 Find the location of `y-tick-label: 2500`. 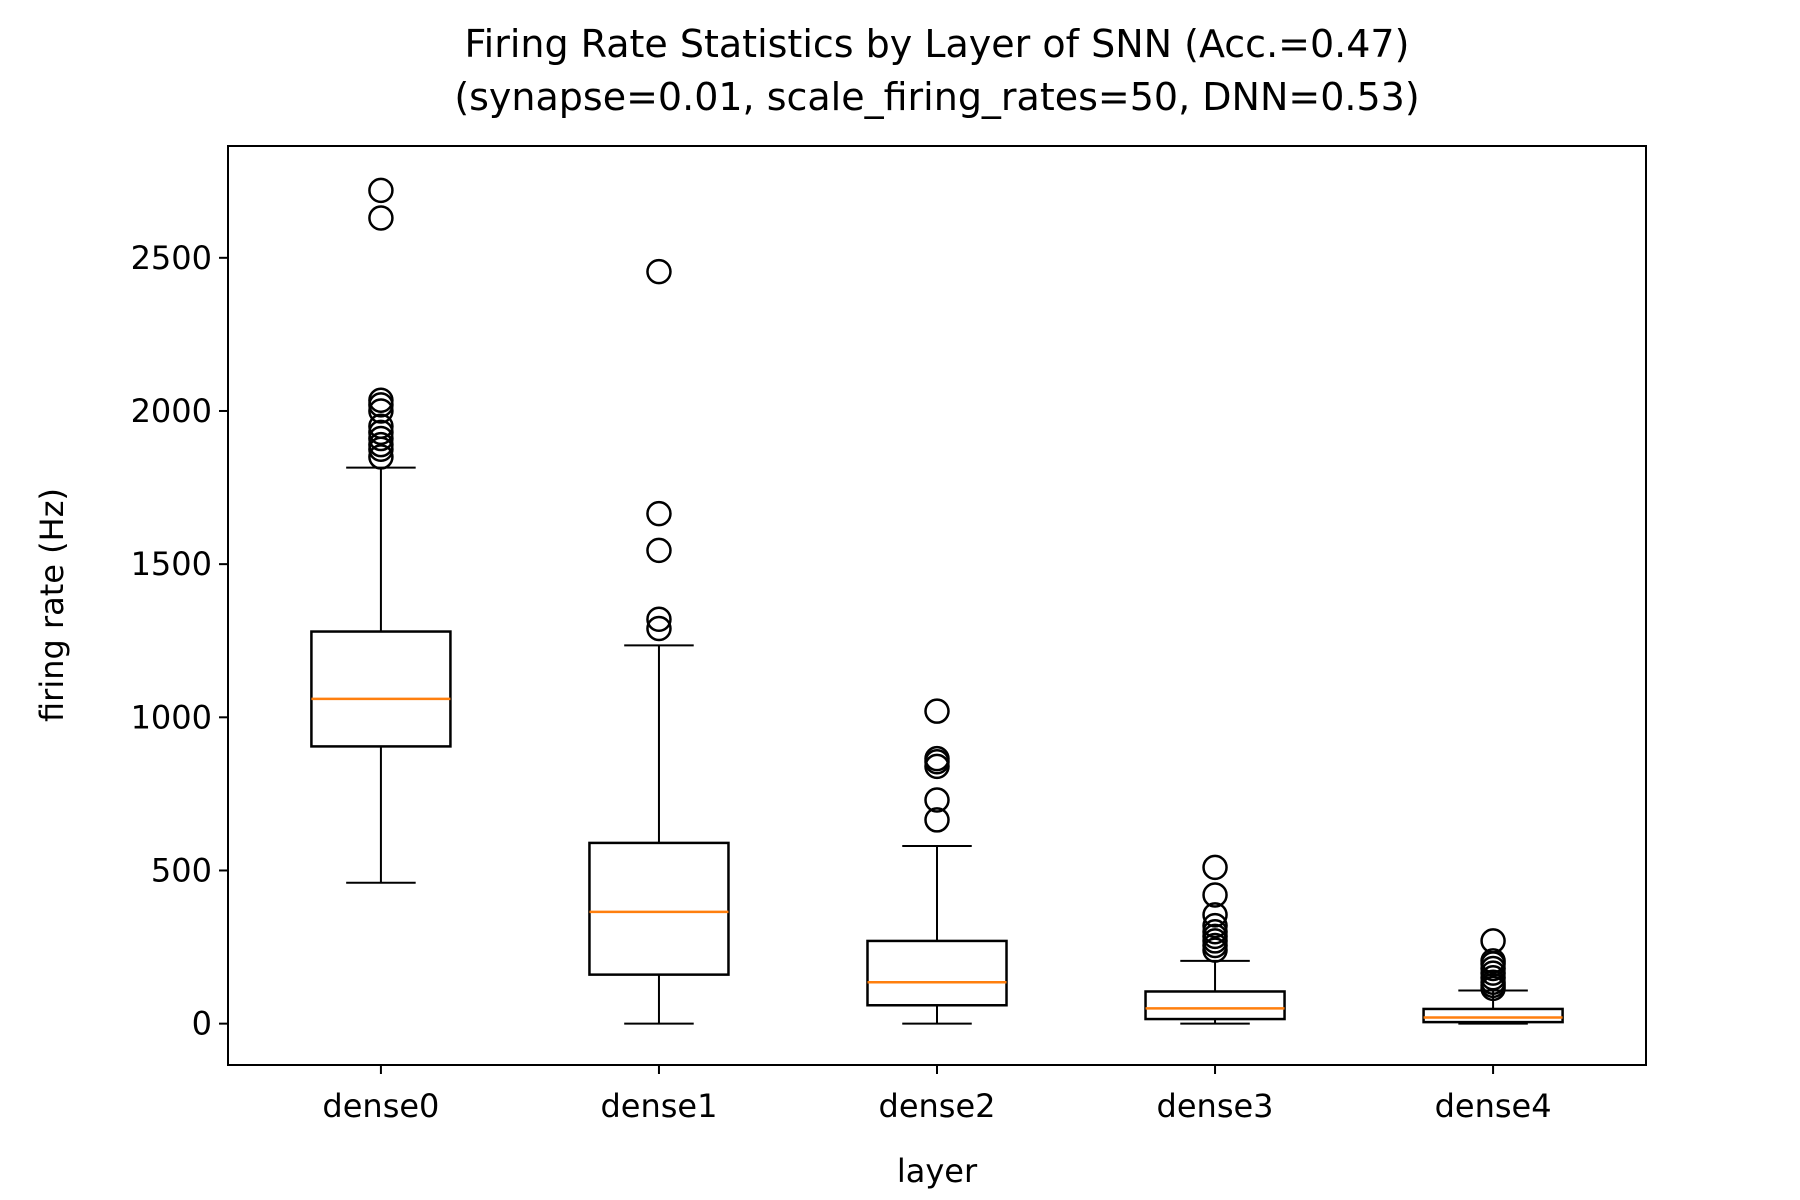

y-tick-label: 2500 is located at coordinates (171, 258).